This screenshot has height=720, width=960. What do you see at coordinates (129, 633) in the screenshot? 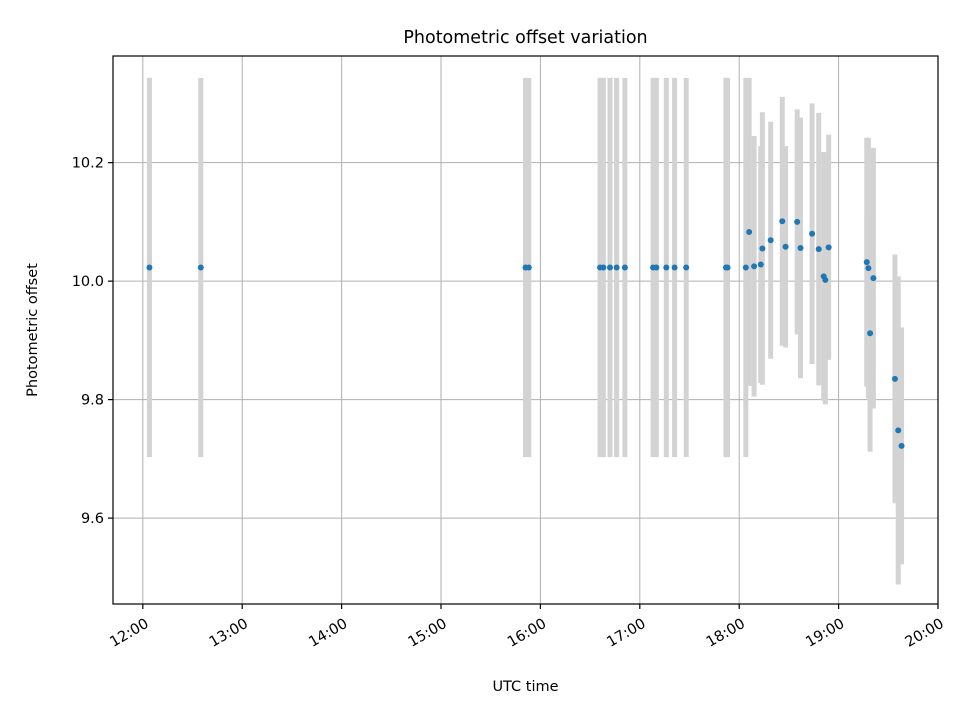
I see `x-tick-label: 12:00` at bounding box center [129, 633].